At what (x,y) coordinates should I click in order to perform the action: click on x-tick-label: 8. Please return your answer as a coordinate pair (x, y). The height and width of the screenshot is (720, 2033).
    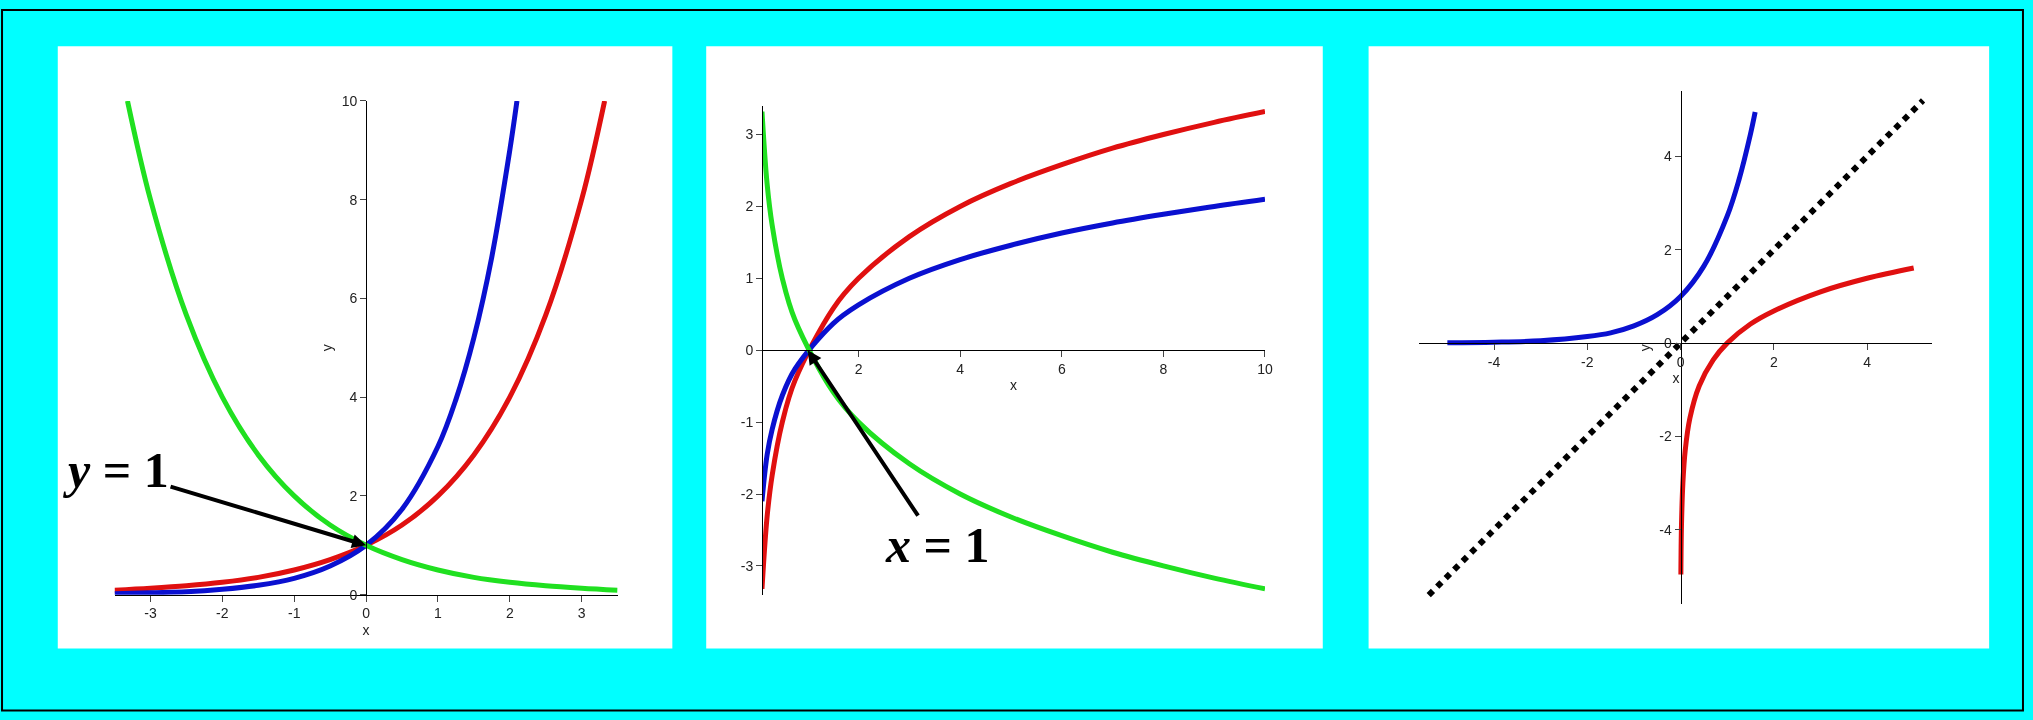
    Looking at the image, I should click on (1163, 369).